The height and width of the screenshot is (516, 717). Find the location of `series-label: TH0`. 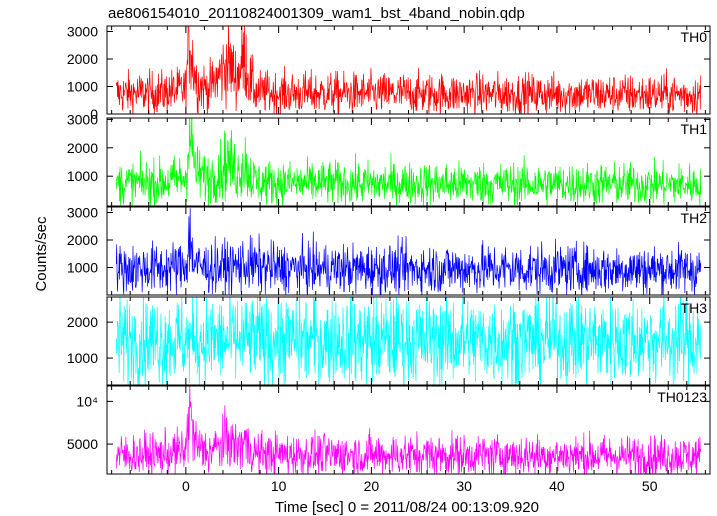

series-label: TH0 is located at coordinates (694, 37).